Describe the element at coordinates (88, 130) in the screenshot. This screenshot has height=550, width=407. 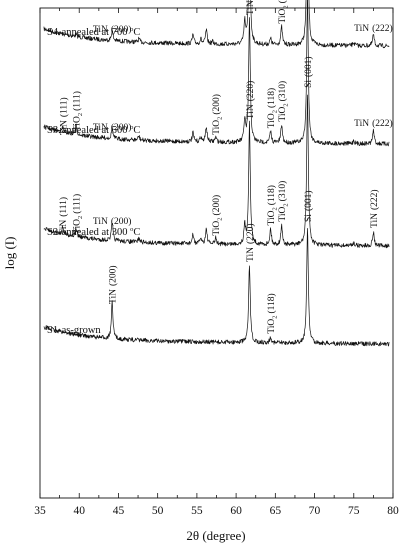
I see `sample-label-text: S3-annealed at 500` at that location.